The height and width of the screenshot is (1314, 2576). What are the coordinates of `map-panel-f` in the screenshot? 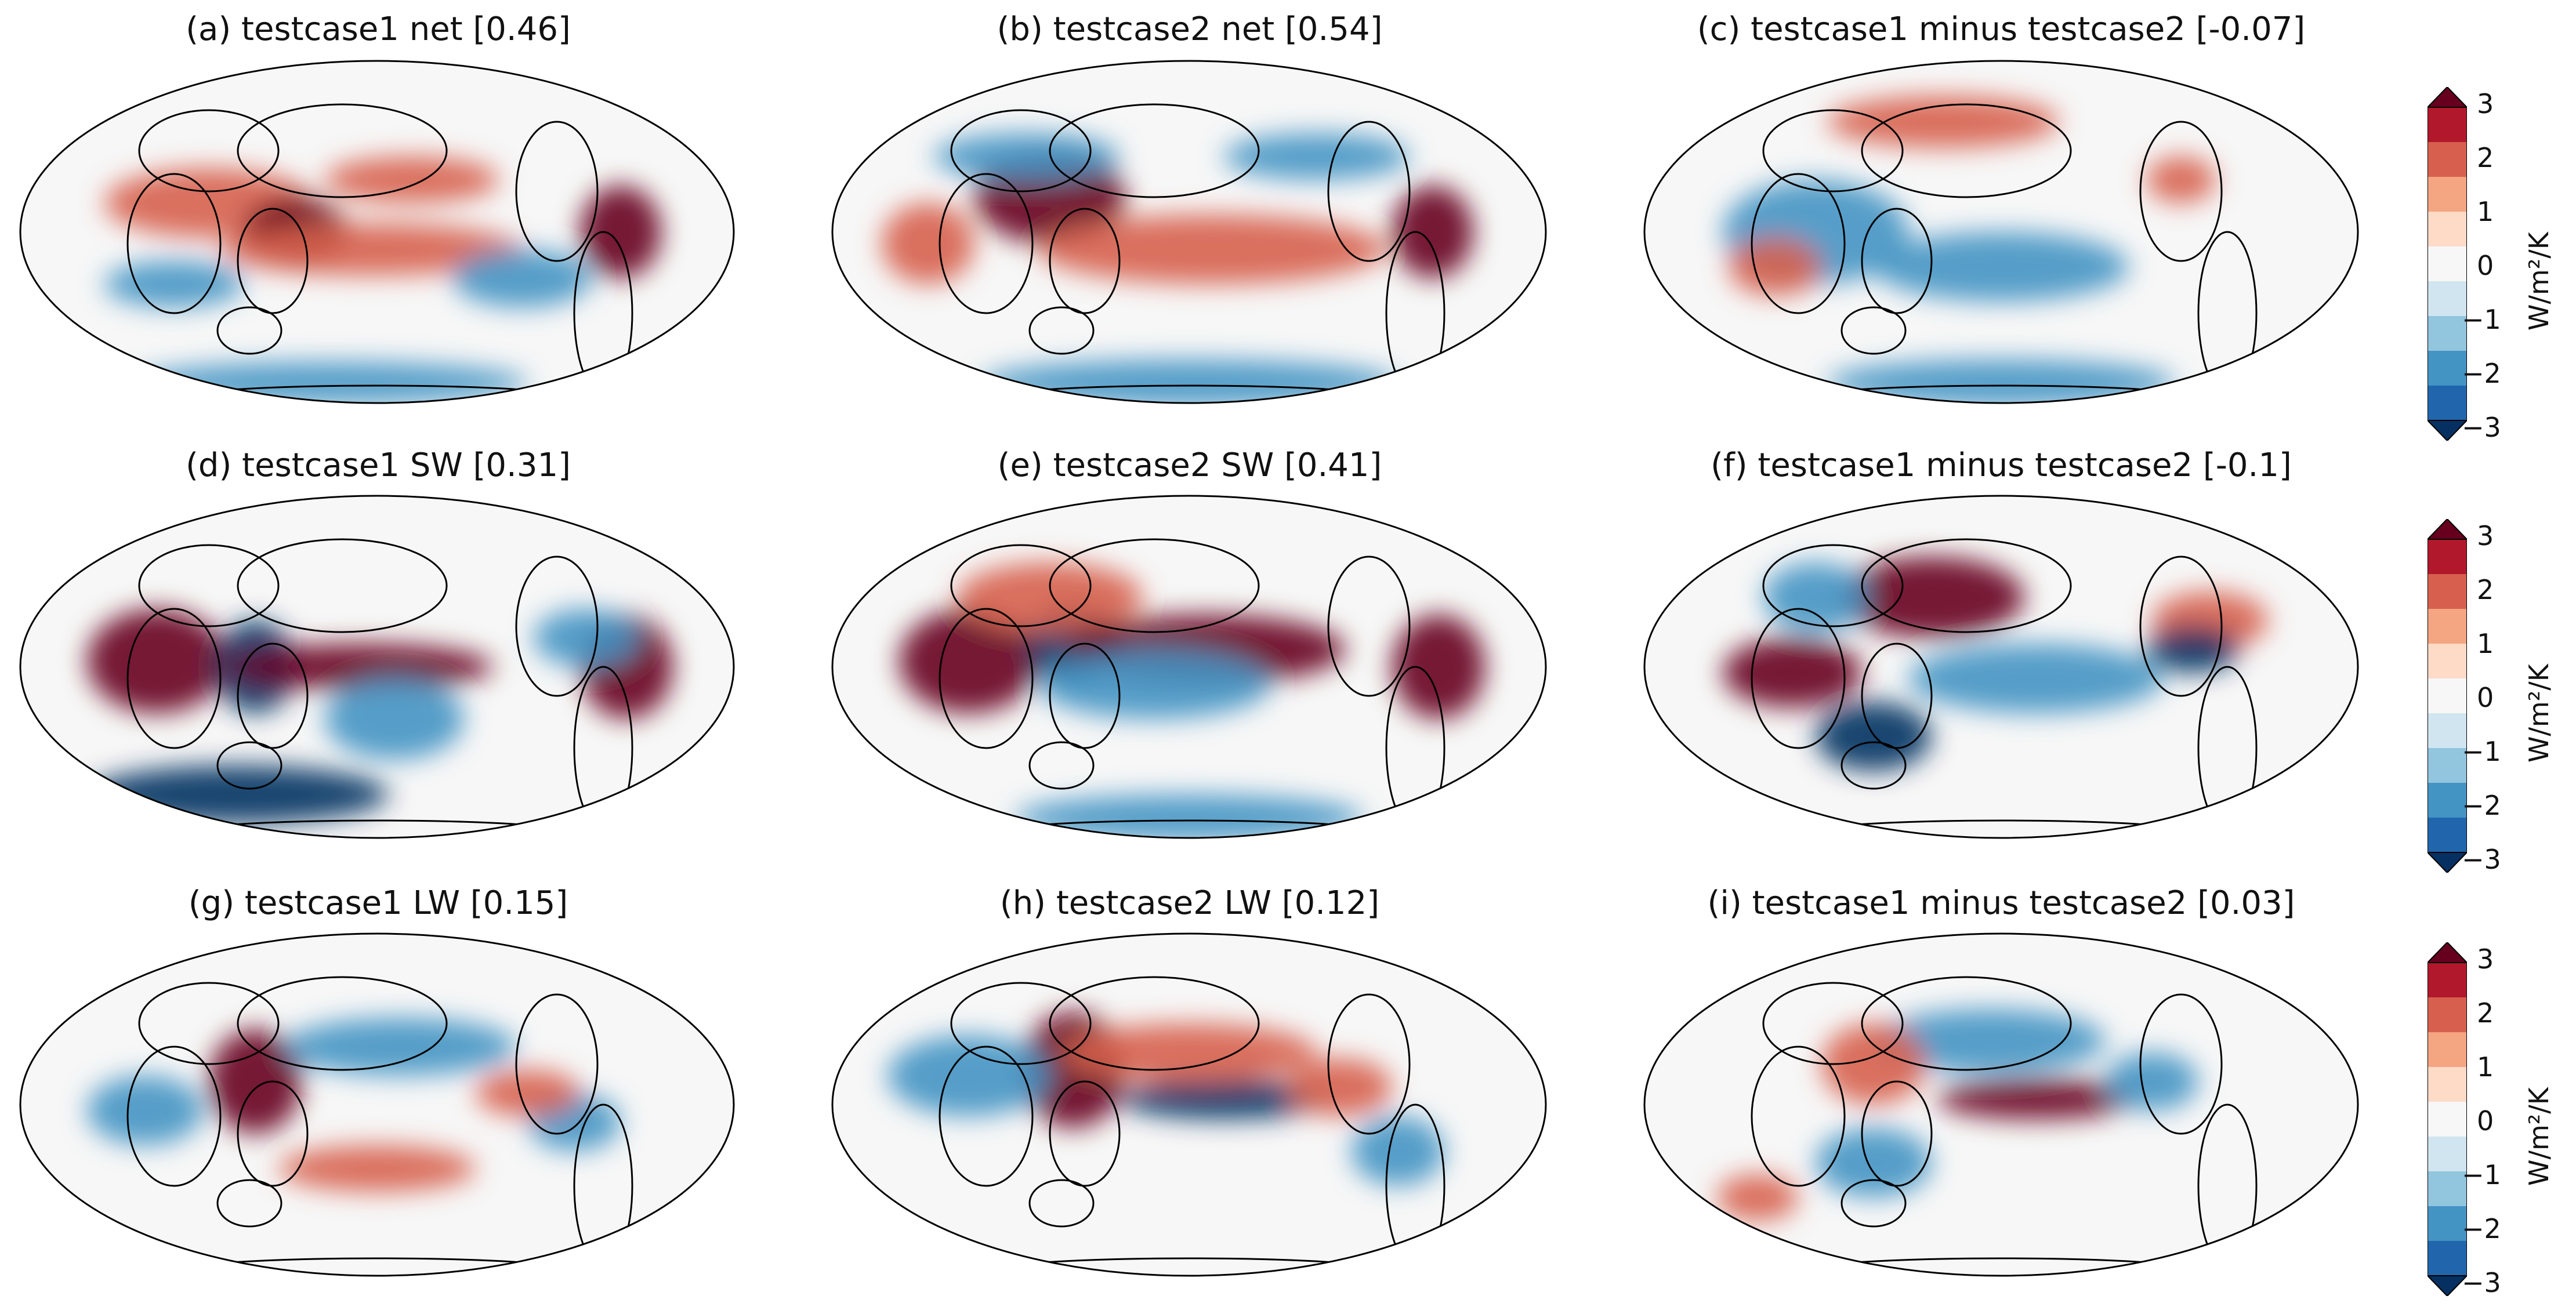 It's located at (2002, 667).